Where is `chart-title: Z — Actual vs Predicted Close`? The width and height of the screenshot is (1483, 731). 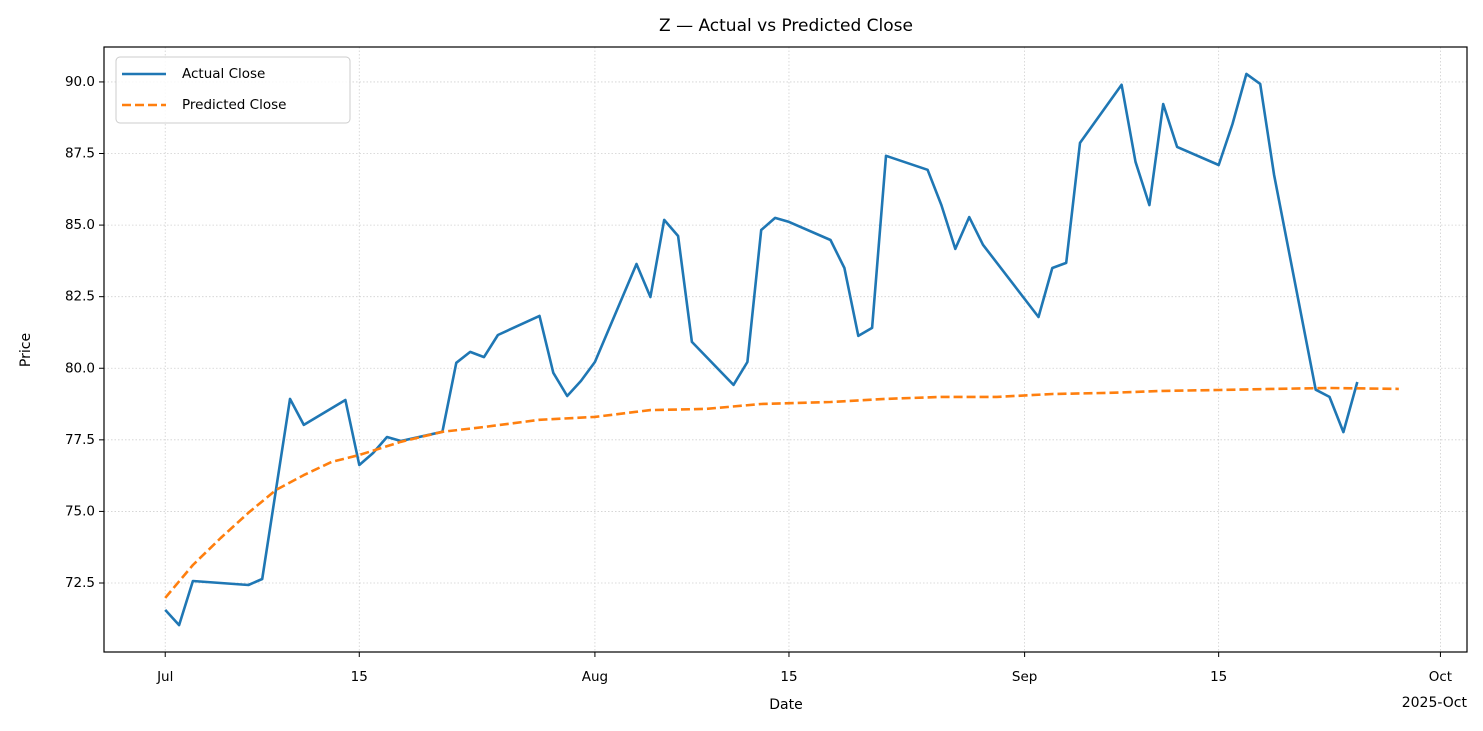 chart-title: Z — Actual vs Predicted Close is located at coordinates (786, 26).